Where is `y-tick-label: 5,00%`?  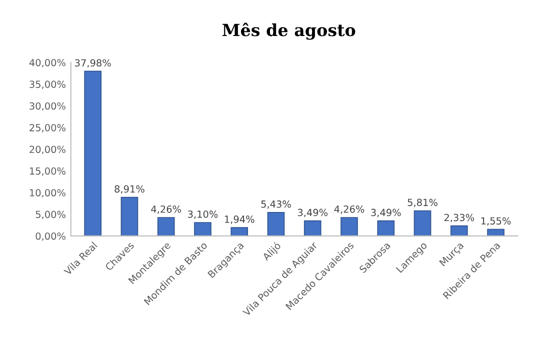
y-tick-label: 5,00% is located at coordinates (51, 215).